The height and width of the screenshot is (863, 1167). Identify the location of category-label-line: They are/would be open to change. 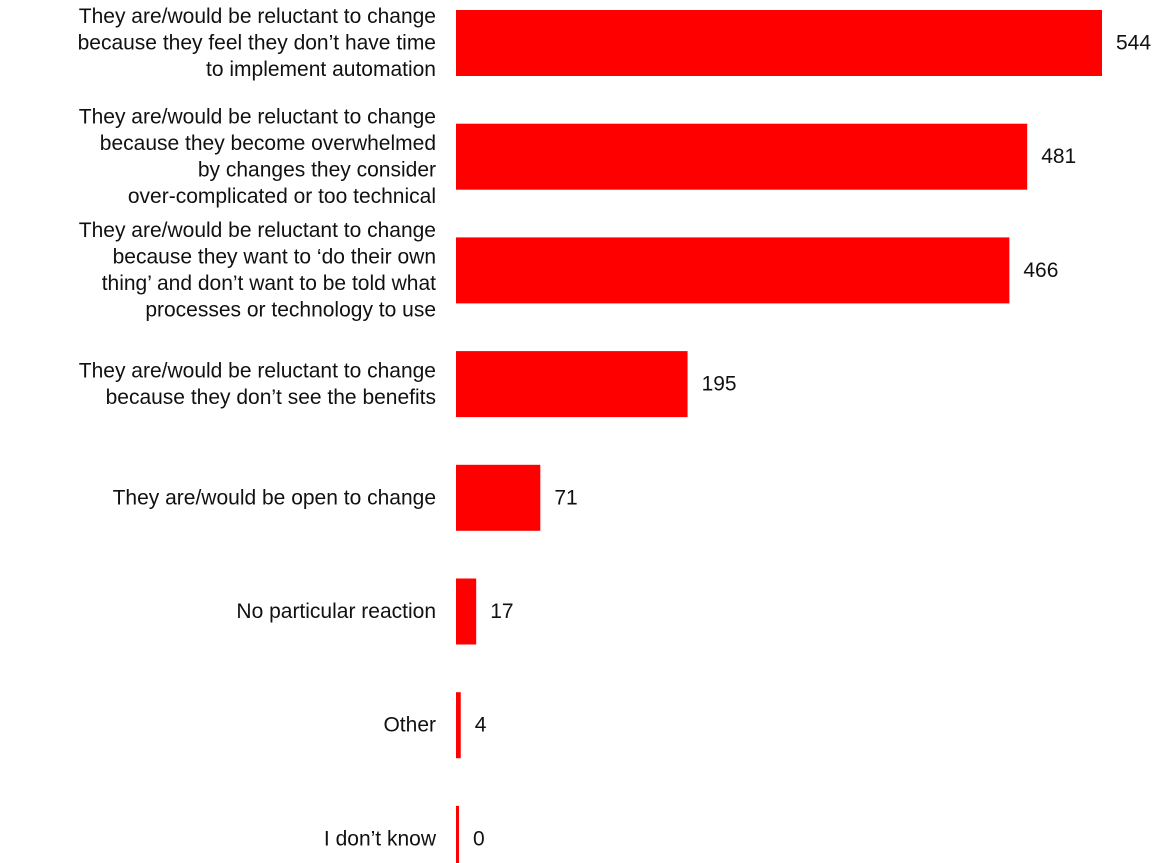
(274, 497).